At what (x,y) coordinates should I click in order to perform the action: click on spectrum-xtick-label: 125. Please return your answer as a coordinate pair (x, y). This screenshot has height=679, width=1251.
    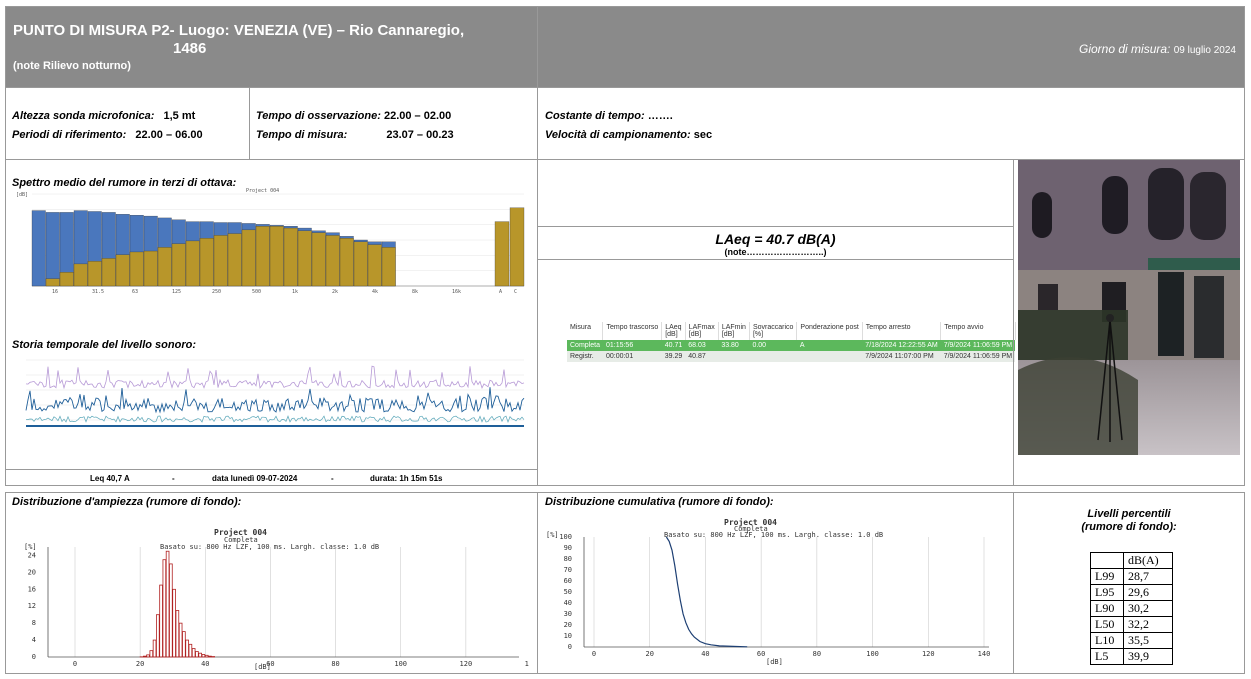
    Looking at the image, I should click on (176, 292).